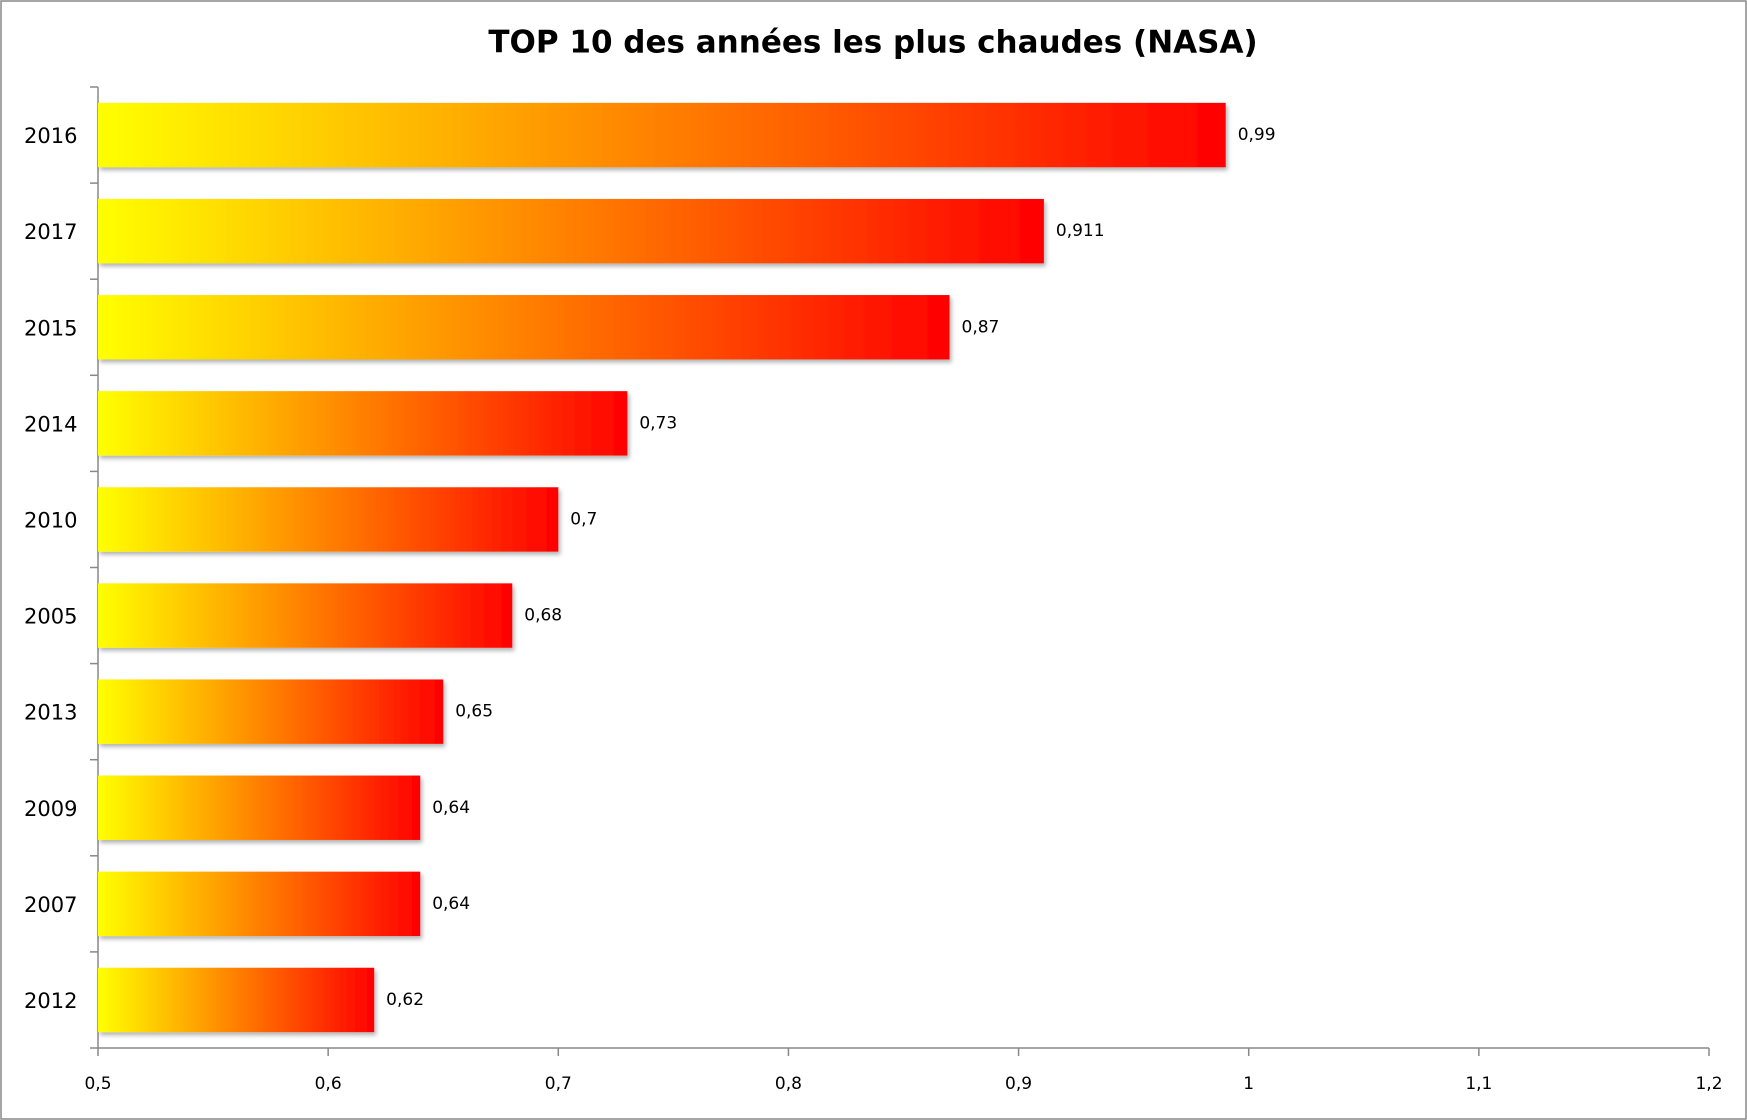 The height and width of the screenshot is (1120, 1747). What do you see at coordinates (405, 1000) in the screenshot?
I see `value-label: 0,62` at bounding box center [405, 1000].